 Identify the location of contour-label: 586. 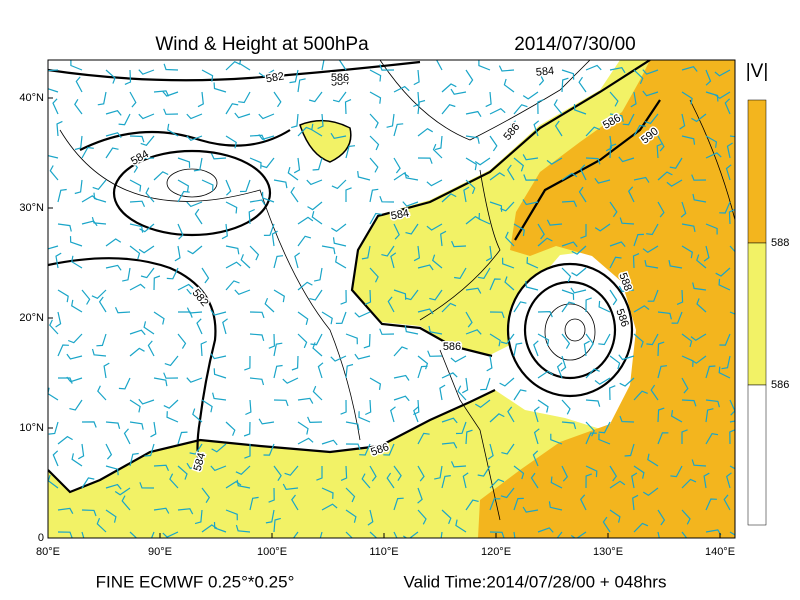
(452, 347).